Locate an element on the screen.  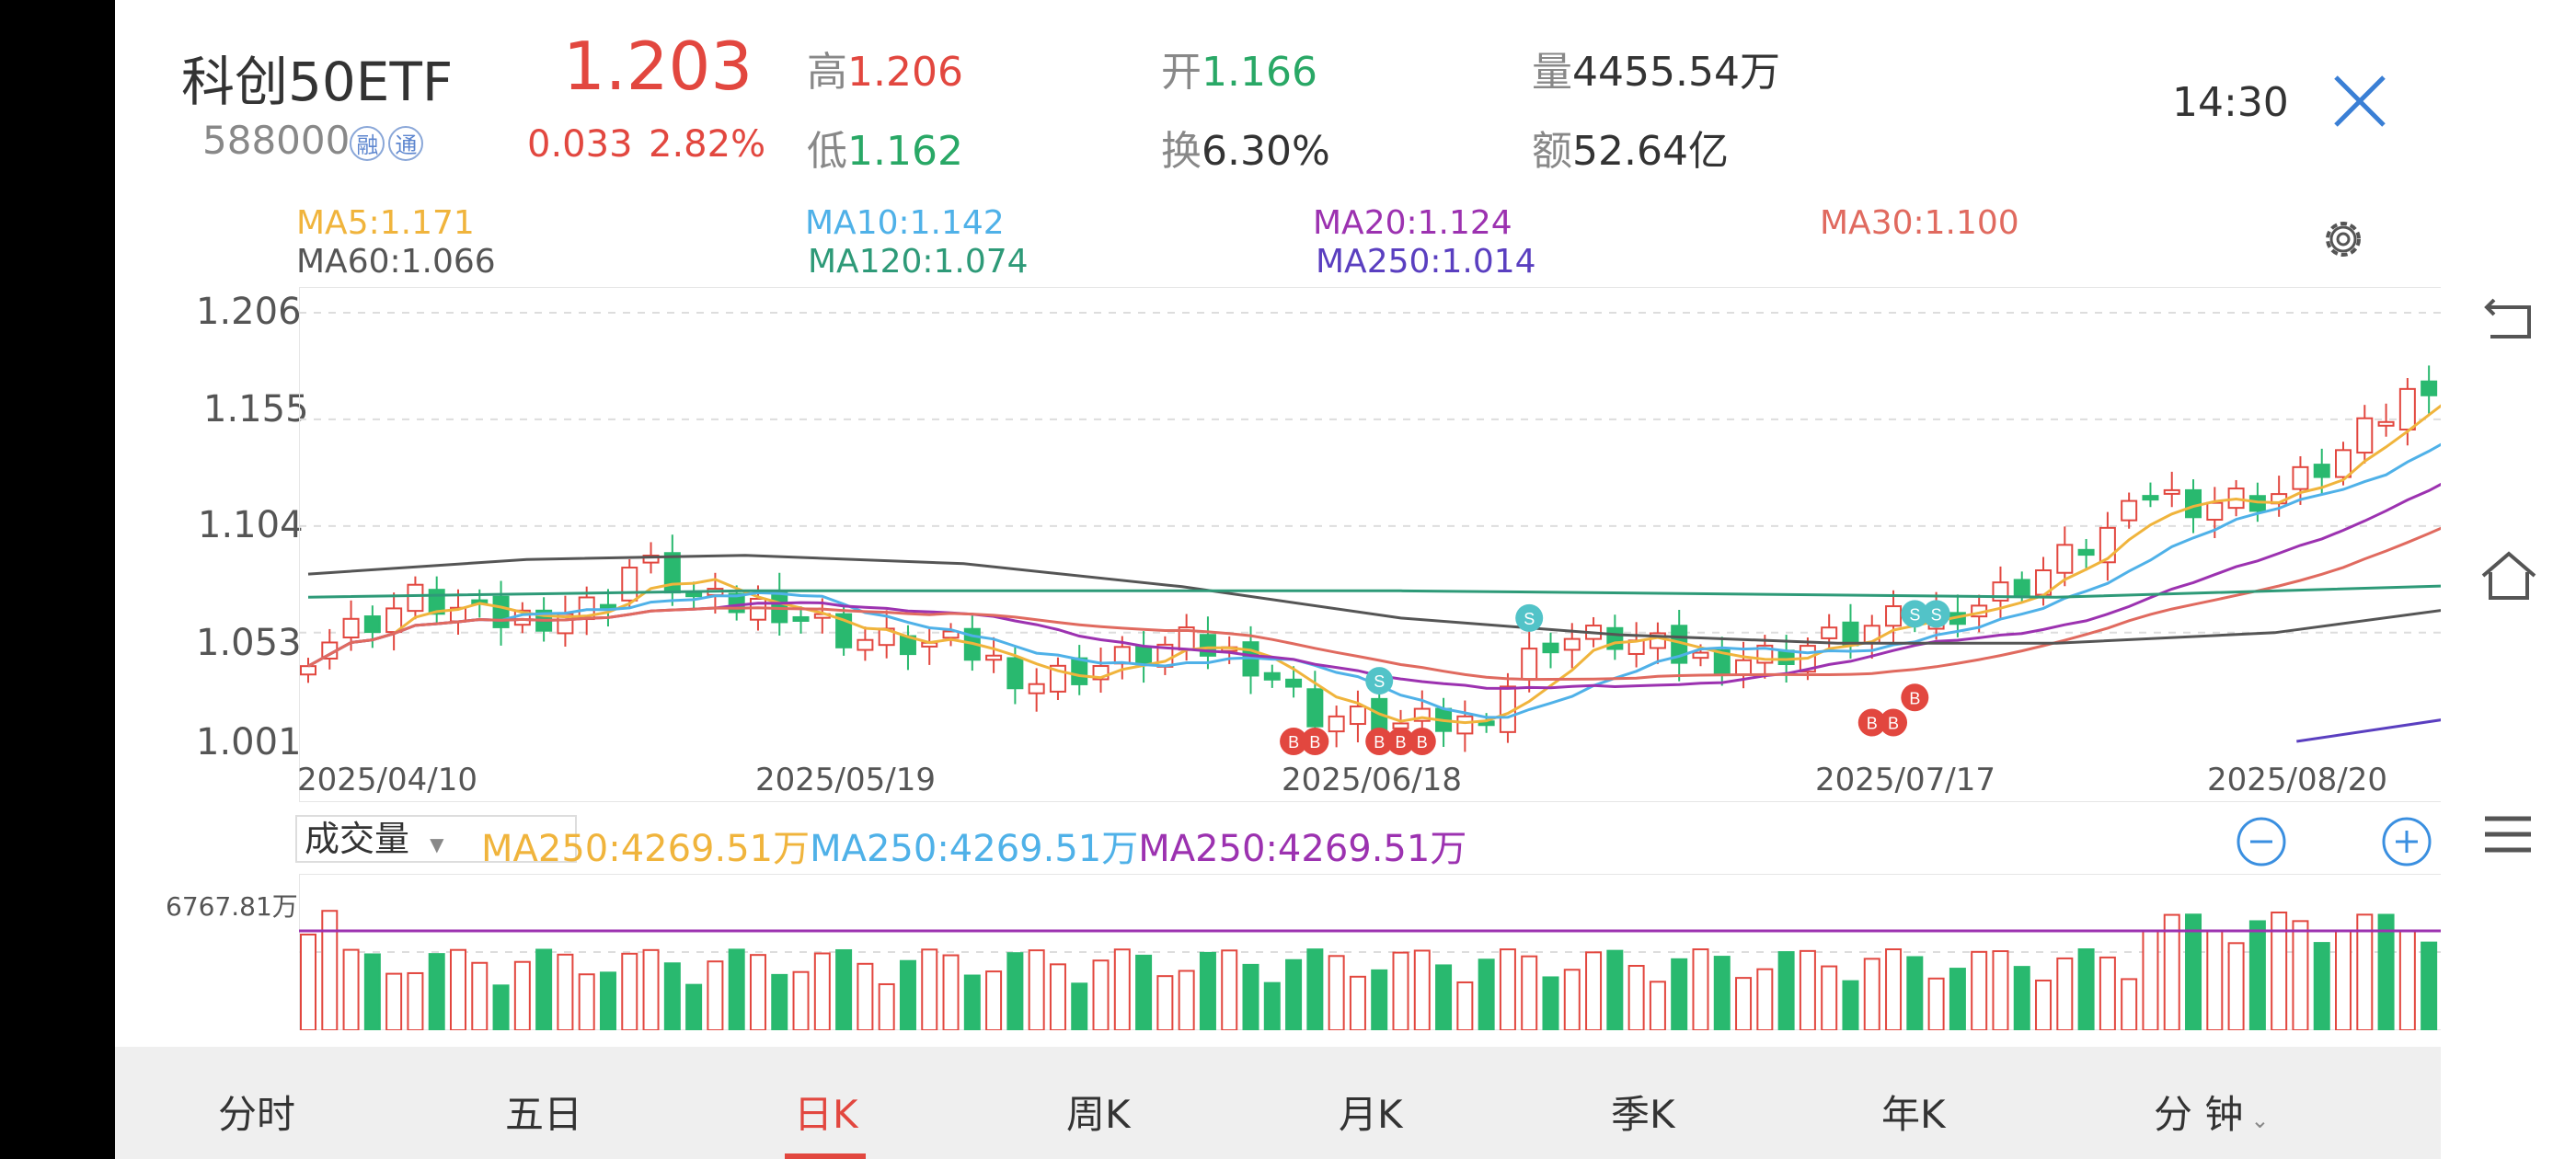
tab-quarterly-k: 季K is located at coordinates (1643, 1114).